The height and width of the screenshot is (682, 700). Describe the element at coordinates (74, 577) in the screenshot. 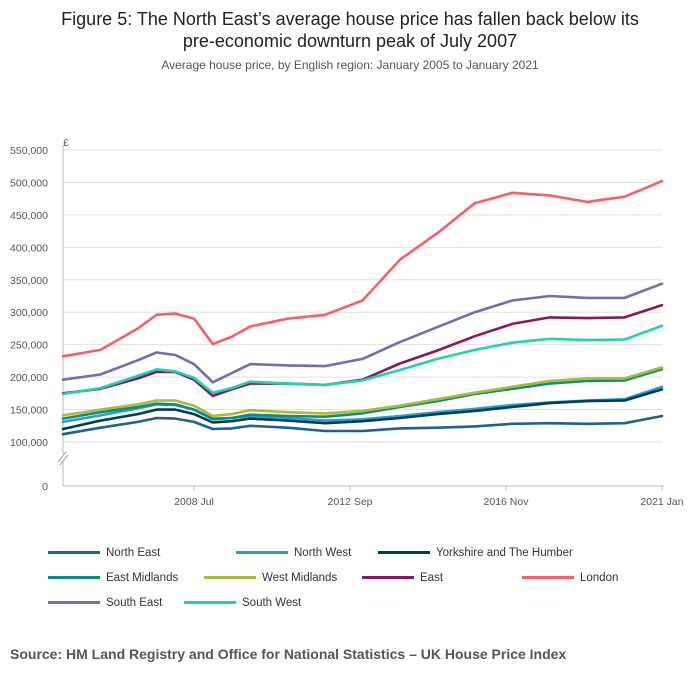

I see `legend-swatch-east-midlands` at that location.